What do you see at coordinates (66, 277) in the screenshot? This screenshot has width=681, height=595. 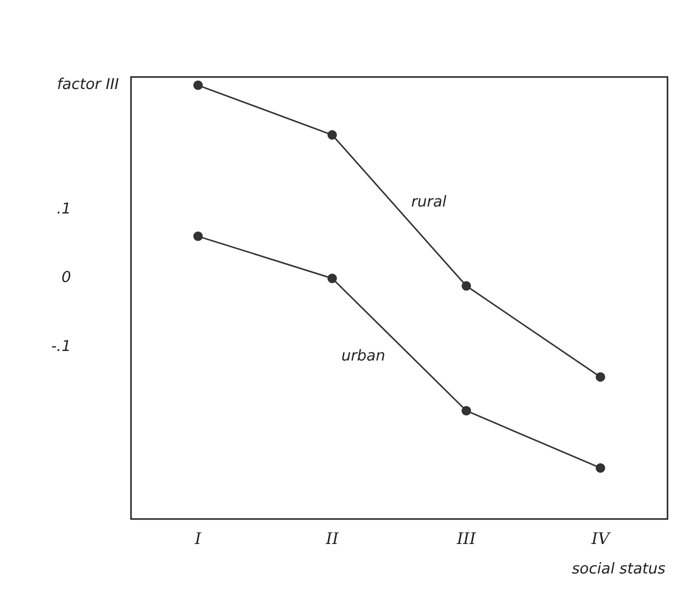 I see `y-tick-label: 0` at bounding box center [66, 277].